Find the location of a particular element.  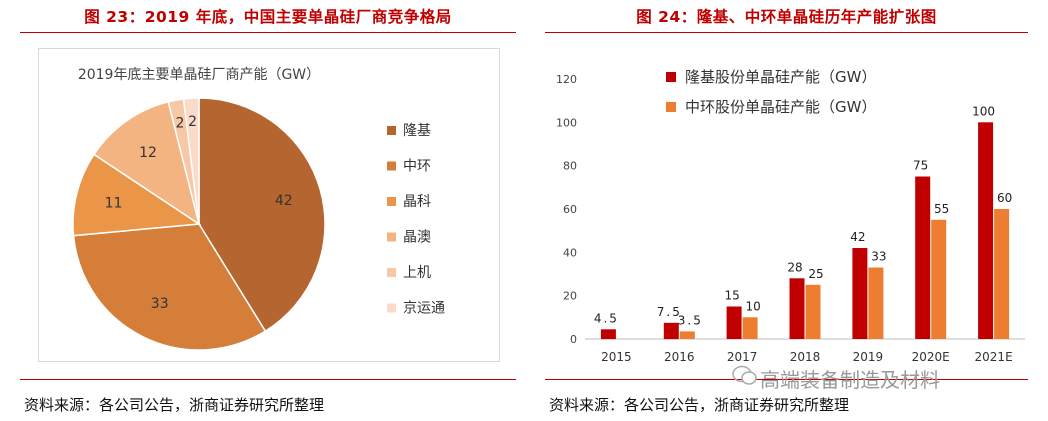

y-tick-label-100: 100 is located at coordinates (566, 122).